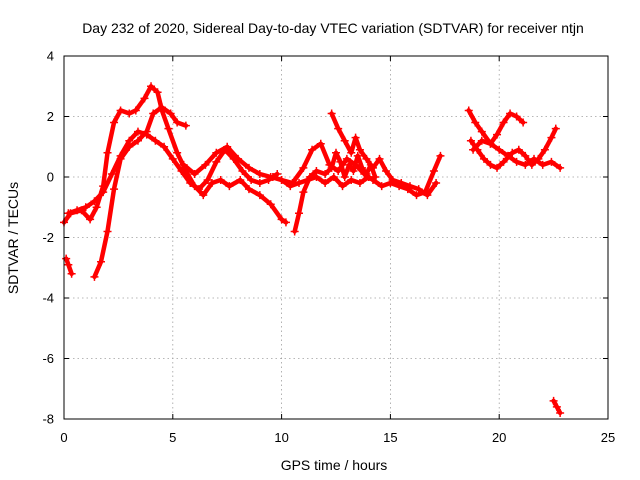 This screenshot has width=640, height=480. Describe the element at coordinates (390, 437) in the screenshot. I see `x-tick-label: 15` at that location.